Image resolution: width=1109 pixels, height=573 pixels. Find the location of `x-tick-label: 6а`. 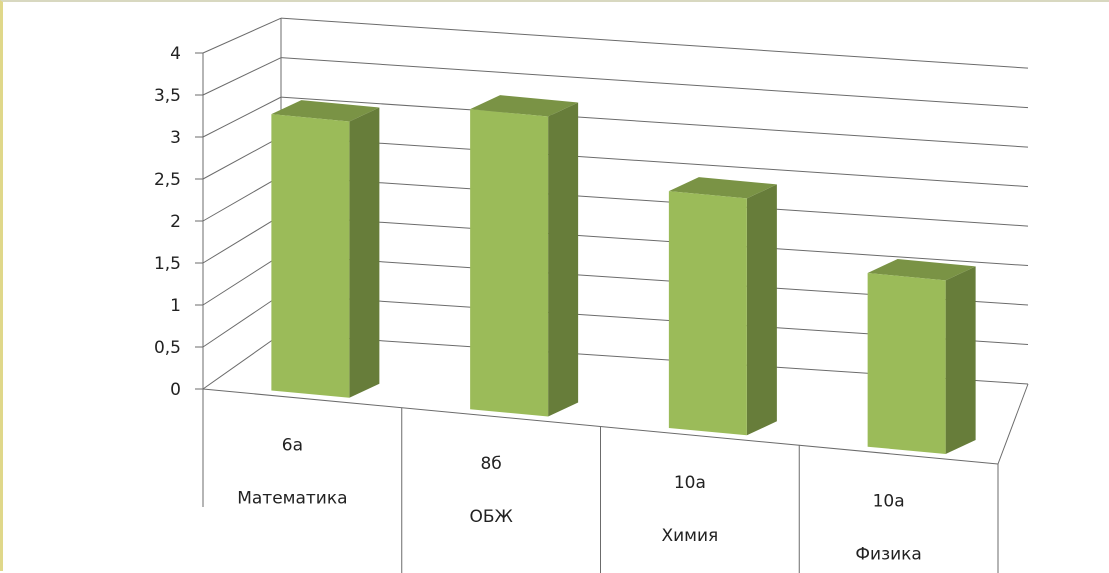

x-tick-label: 6а is located at coordinates (292, 445).